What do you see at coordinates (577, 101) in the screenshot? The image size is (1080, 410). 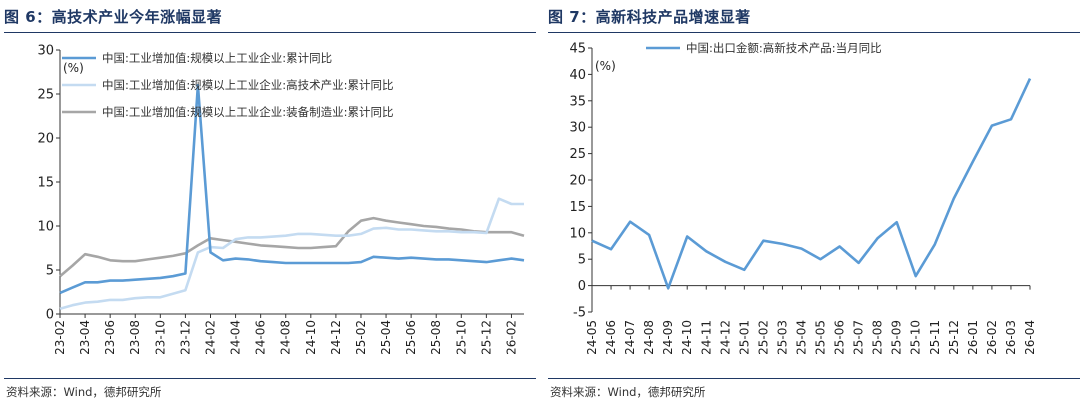 I see `y-tick-label: 35` at bounding box center [577, 101].